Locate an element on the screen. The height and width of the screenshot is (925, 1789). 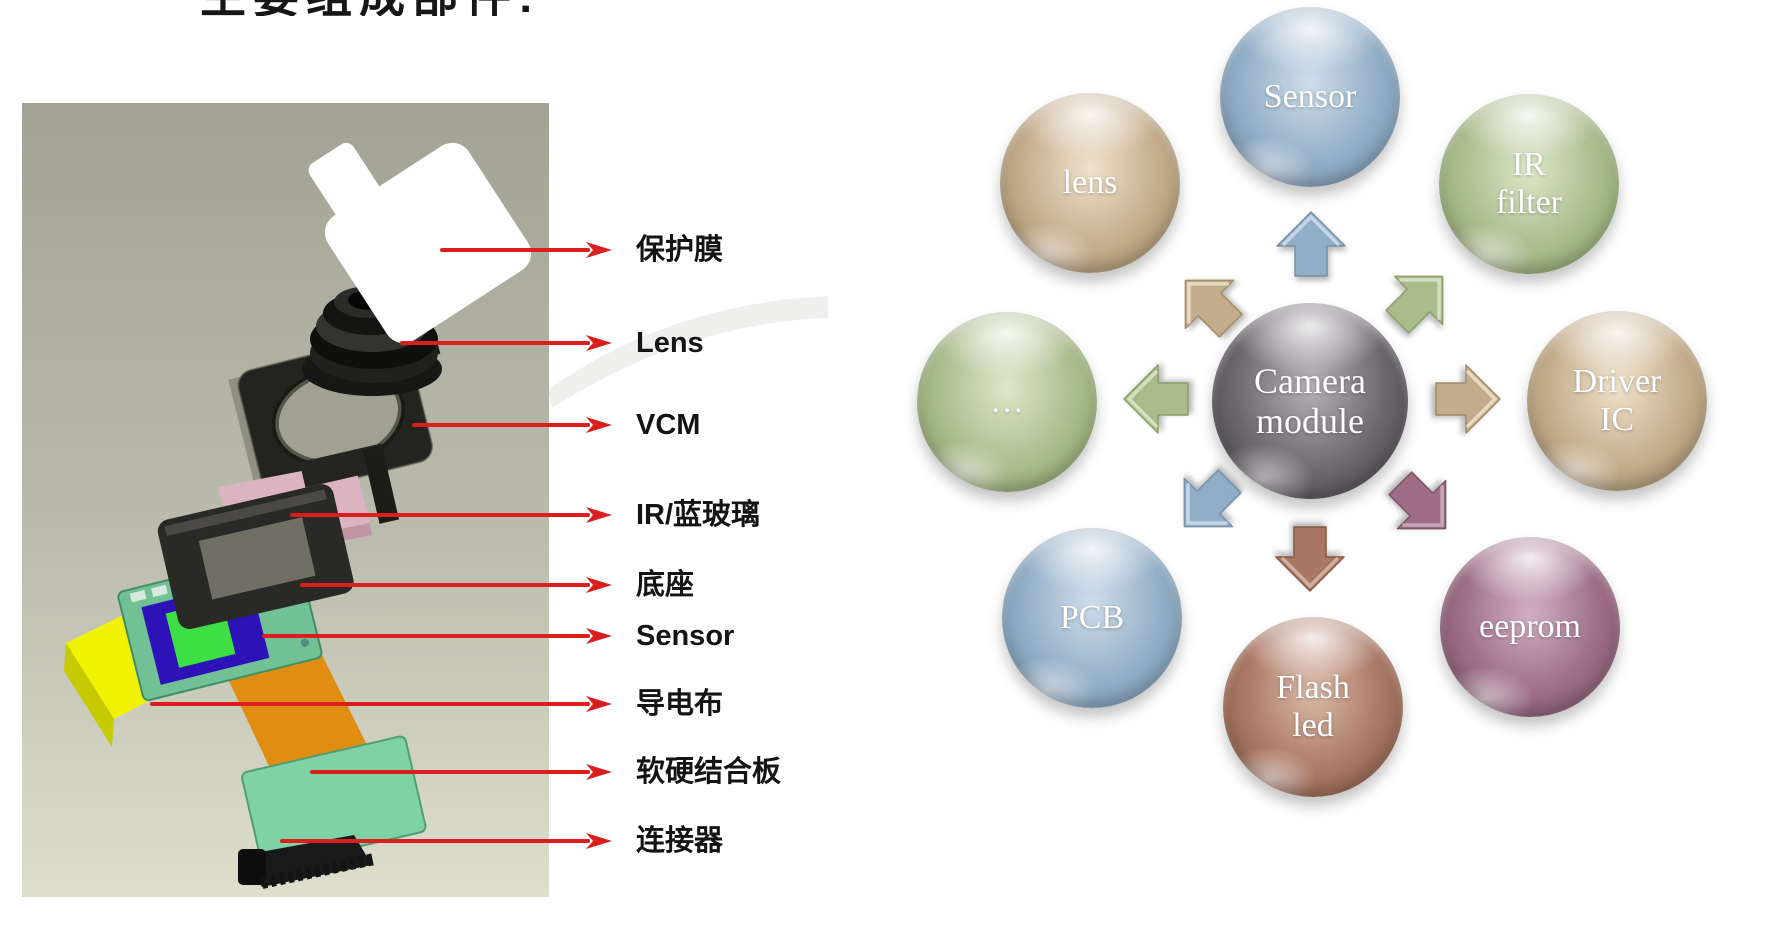
partial-title: 主要组成部件: is located at coordinates (415, 8).